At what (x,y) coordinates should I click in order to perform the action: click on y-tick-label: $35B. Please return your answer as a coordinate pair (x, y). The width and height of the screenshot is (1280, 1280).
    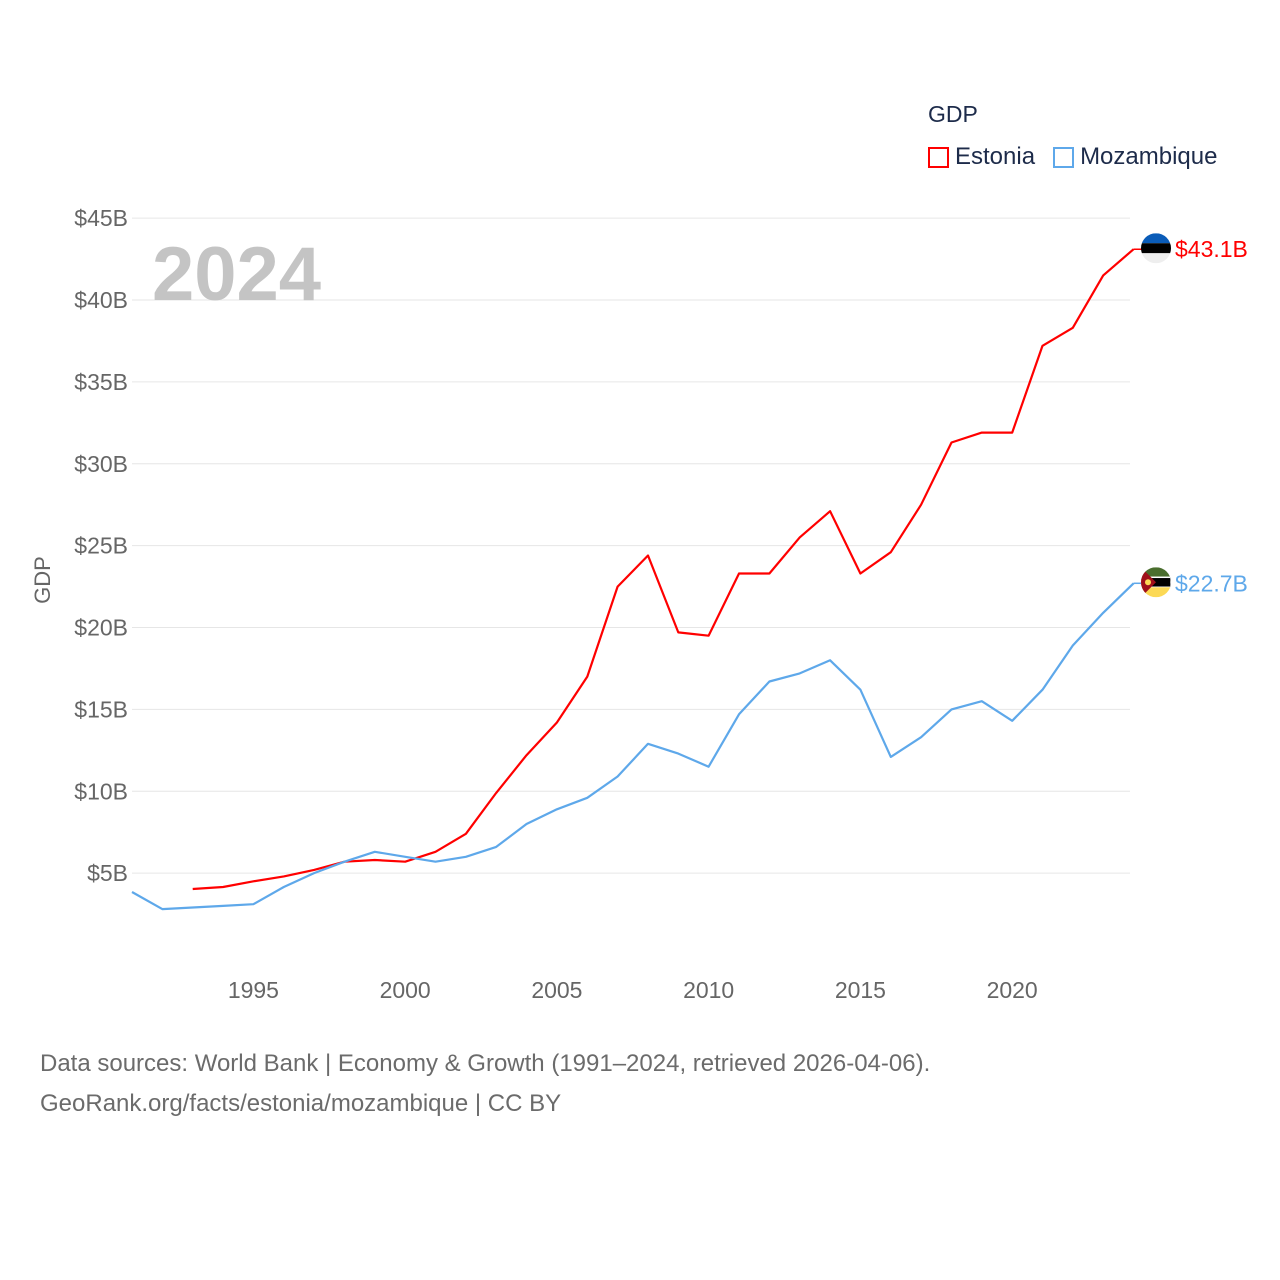
    Looking at the image, I should click on (101, 382).